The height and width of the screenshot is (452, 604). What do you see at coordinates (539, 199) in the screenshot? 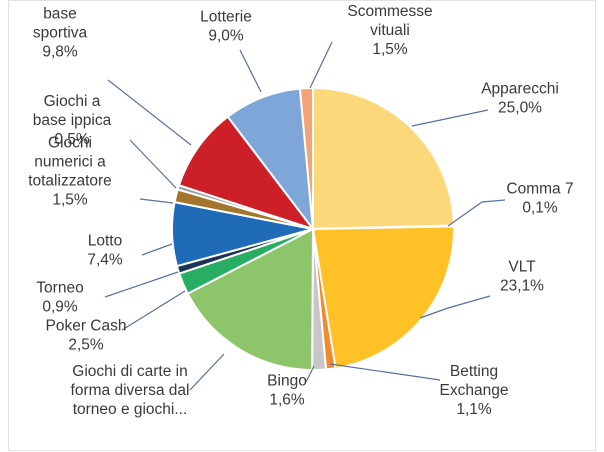
I see `slice-label: Comma 7 0,1%` at bounding box center [539, 199].